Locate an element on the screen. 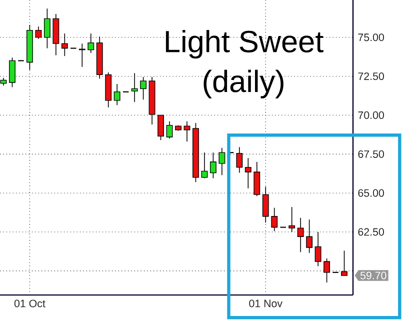 The image size is (408, 327). text: (daily) is located at coordinates (244, 84).